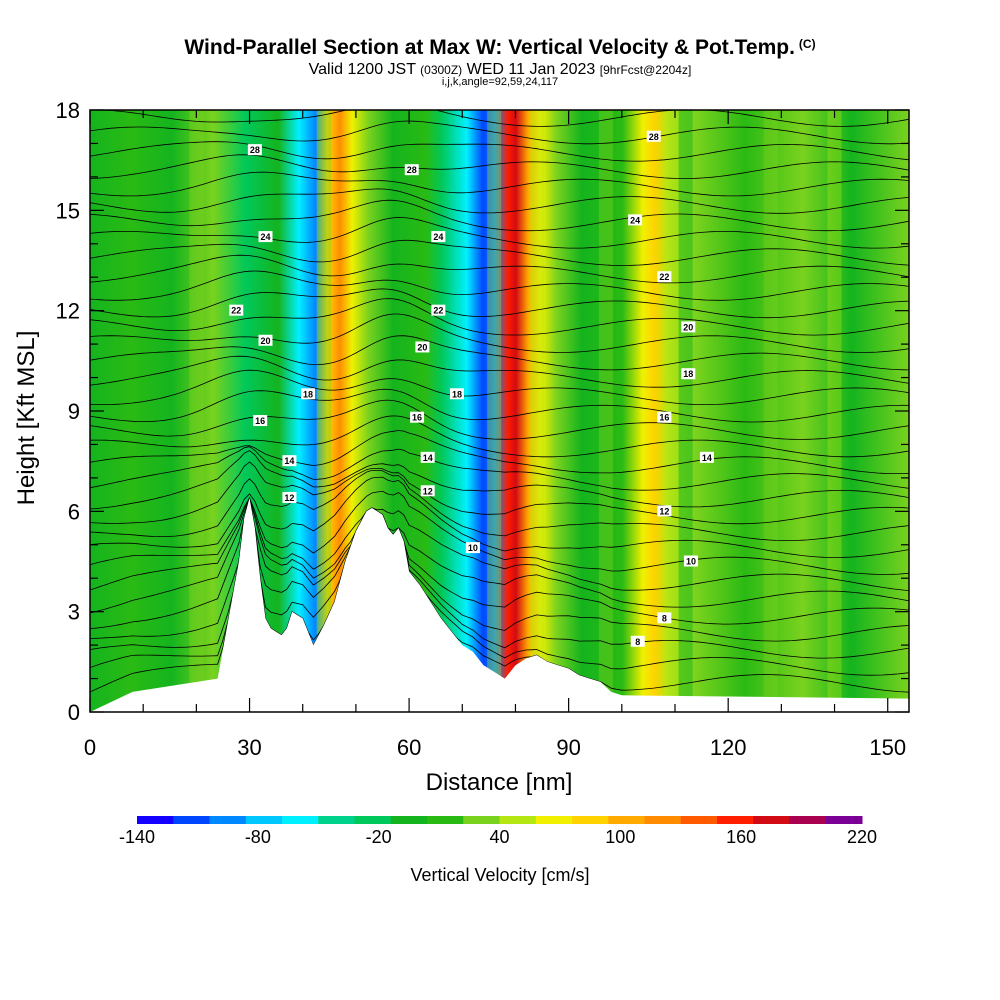 This screenshot has height=1000, width=1000. I want to click on x-tick-label: 30, so click(249, 747).